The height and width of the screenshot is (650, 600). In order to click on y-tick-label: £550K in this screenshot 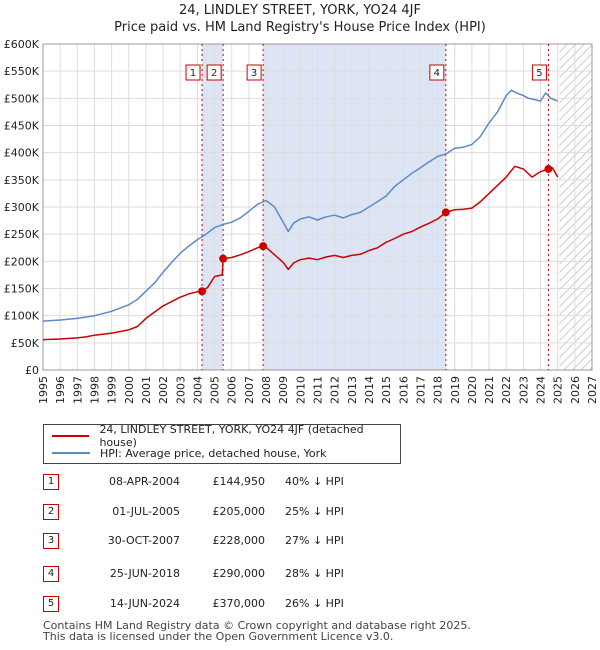, I will do `click(22, 71)`.